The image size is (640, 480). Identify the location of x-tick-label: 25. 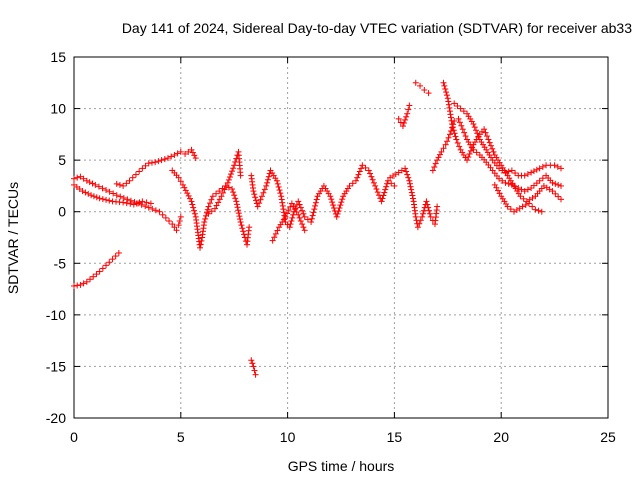
(608, 437).